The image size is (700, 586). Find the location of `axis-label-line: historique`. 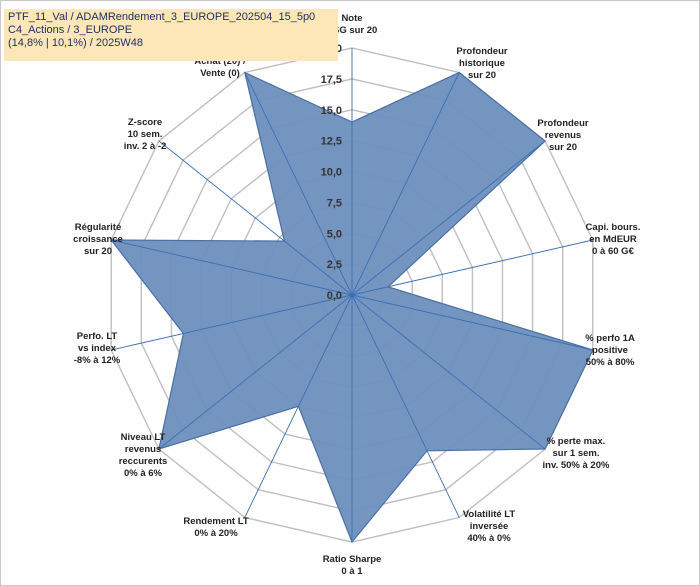

axis-label-line: historique is located at coordinates (482, 63).